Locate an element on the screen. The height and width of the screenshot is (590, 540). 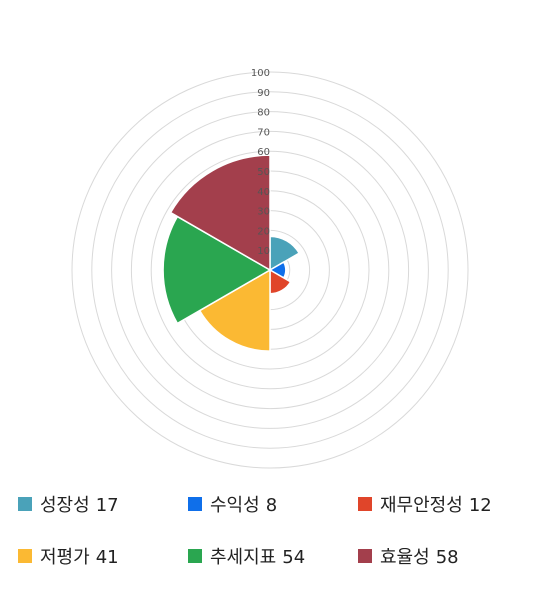
tick-label-30: 30 is located at coordinates (263, 212).